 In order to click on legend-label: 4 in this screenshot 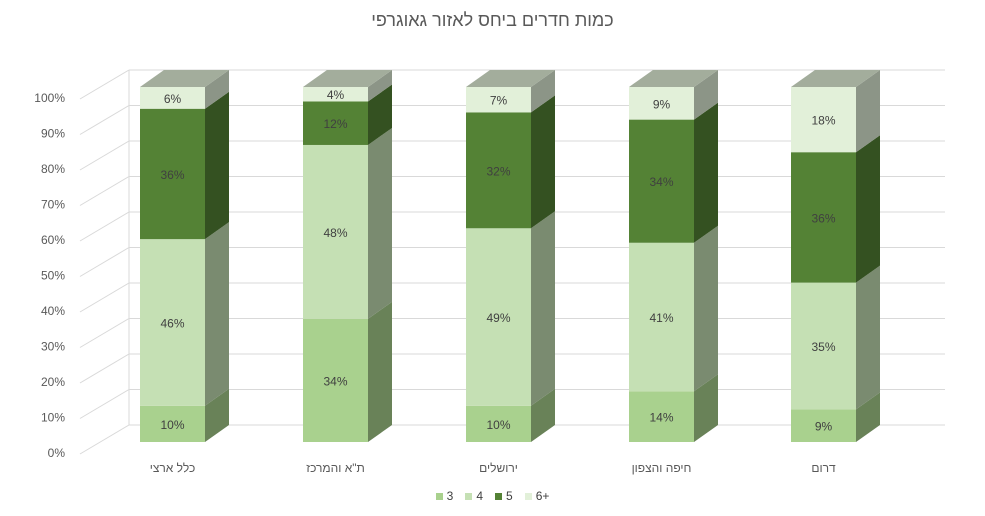, I will do `click(479, 496)`.